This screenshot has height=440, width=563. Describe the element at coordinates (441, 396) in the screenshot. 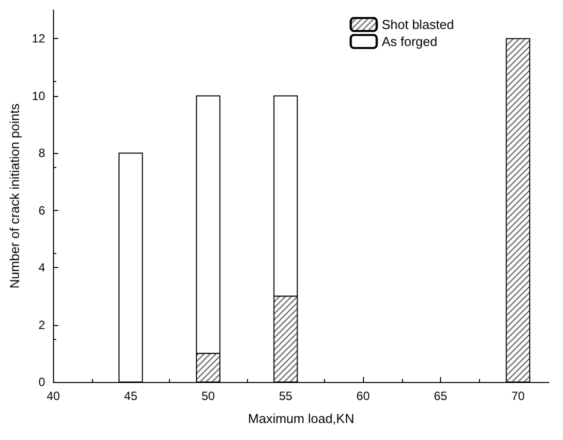

I see `x-tick-label: 65` at that location.